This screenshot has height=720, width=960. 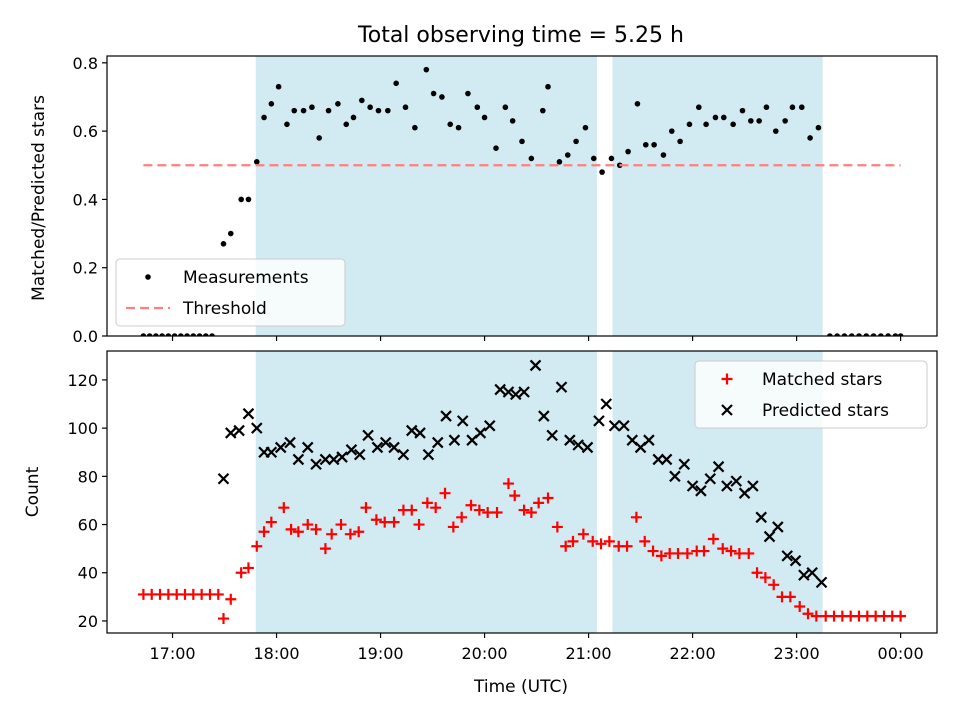 What do you see at coordinates (246, 278) in the screenshot?
I see `measurements-legend-label: Measurements` at bounding box center [246, 278].